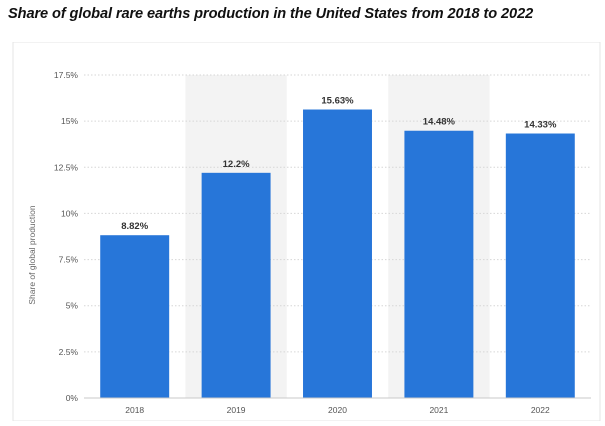 The width and height of the screenshot is (605, 426). I want to click on bar-2018, so click(135, 316).